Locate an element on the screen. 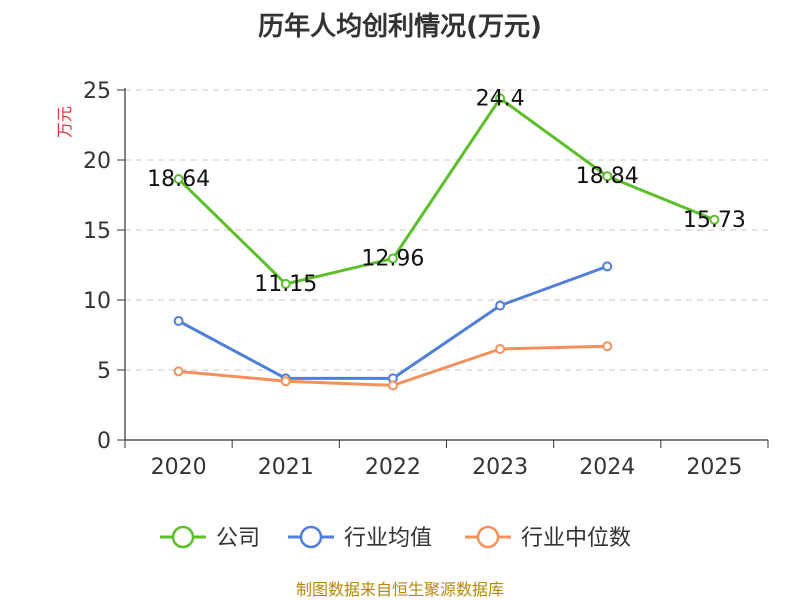  legend-label: 公司 is located at coordinates (238, 538).